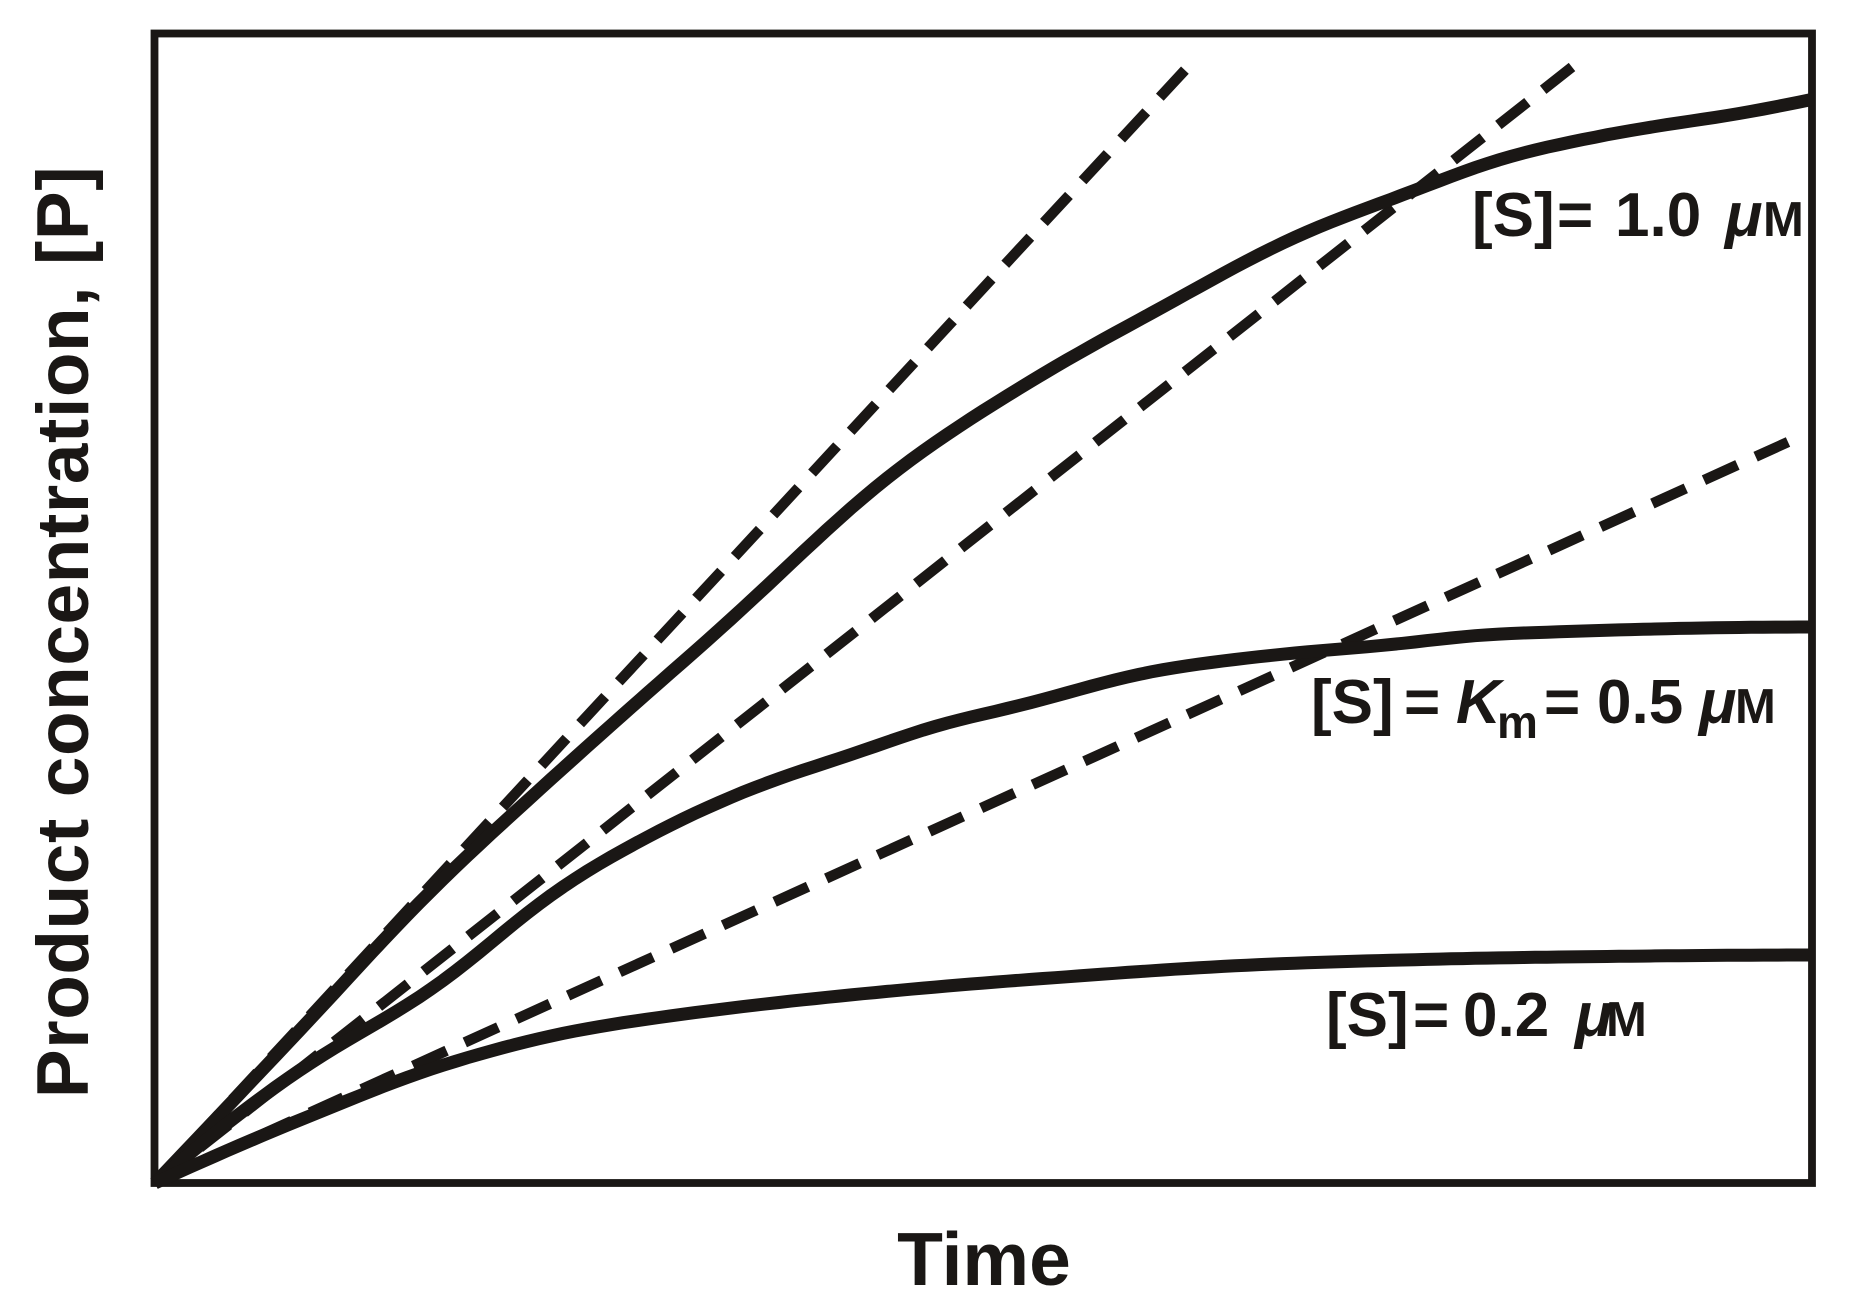 The width and height of the screenshot is (1856, 1305). I want to click on svg-text: m, so click(1517, 722).